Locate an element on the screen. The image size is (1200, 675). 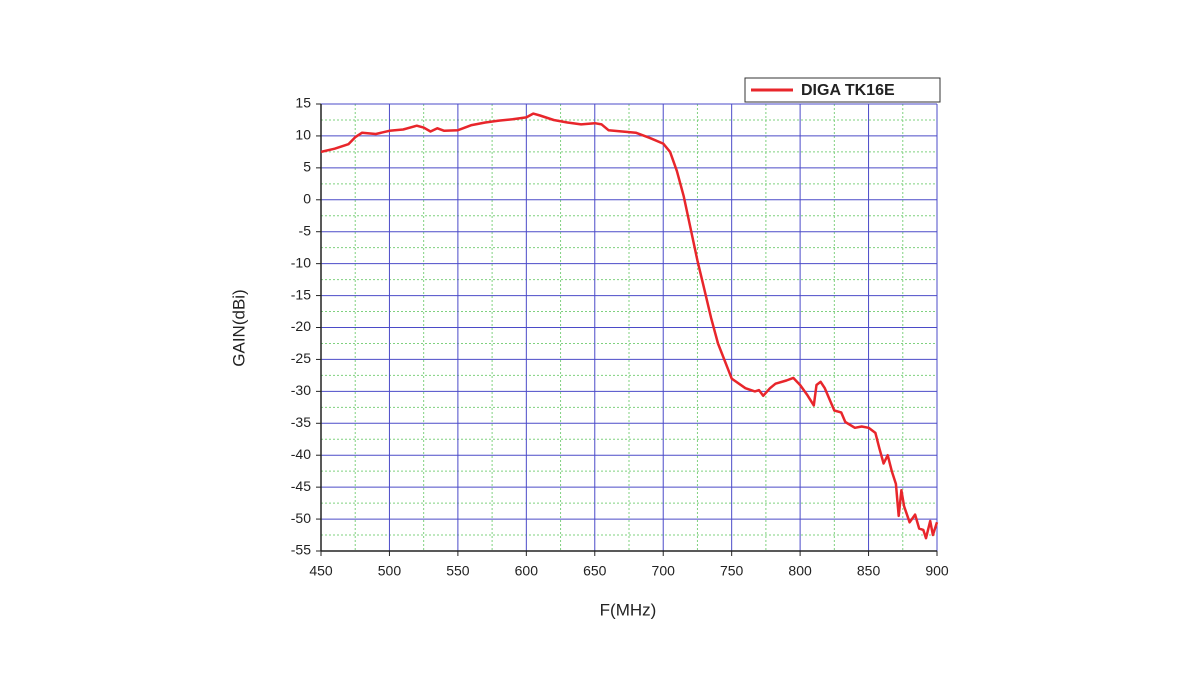
y-tick-label: -40 is located at coordinates (301, 454).